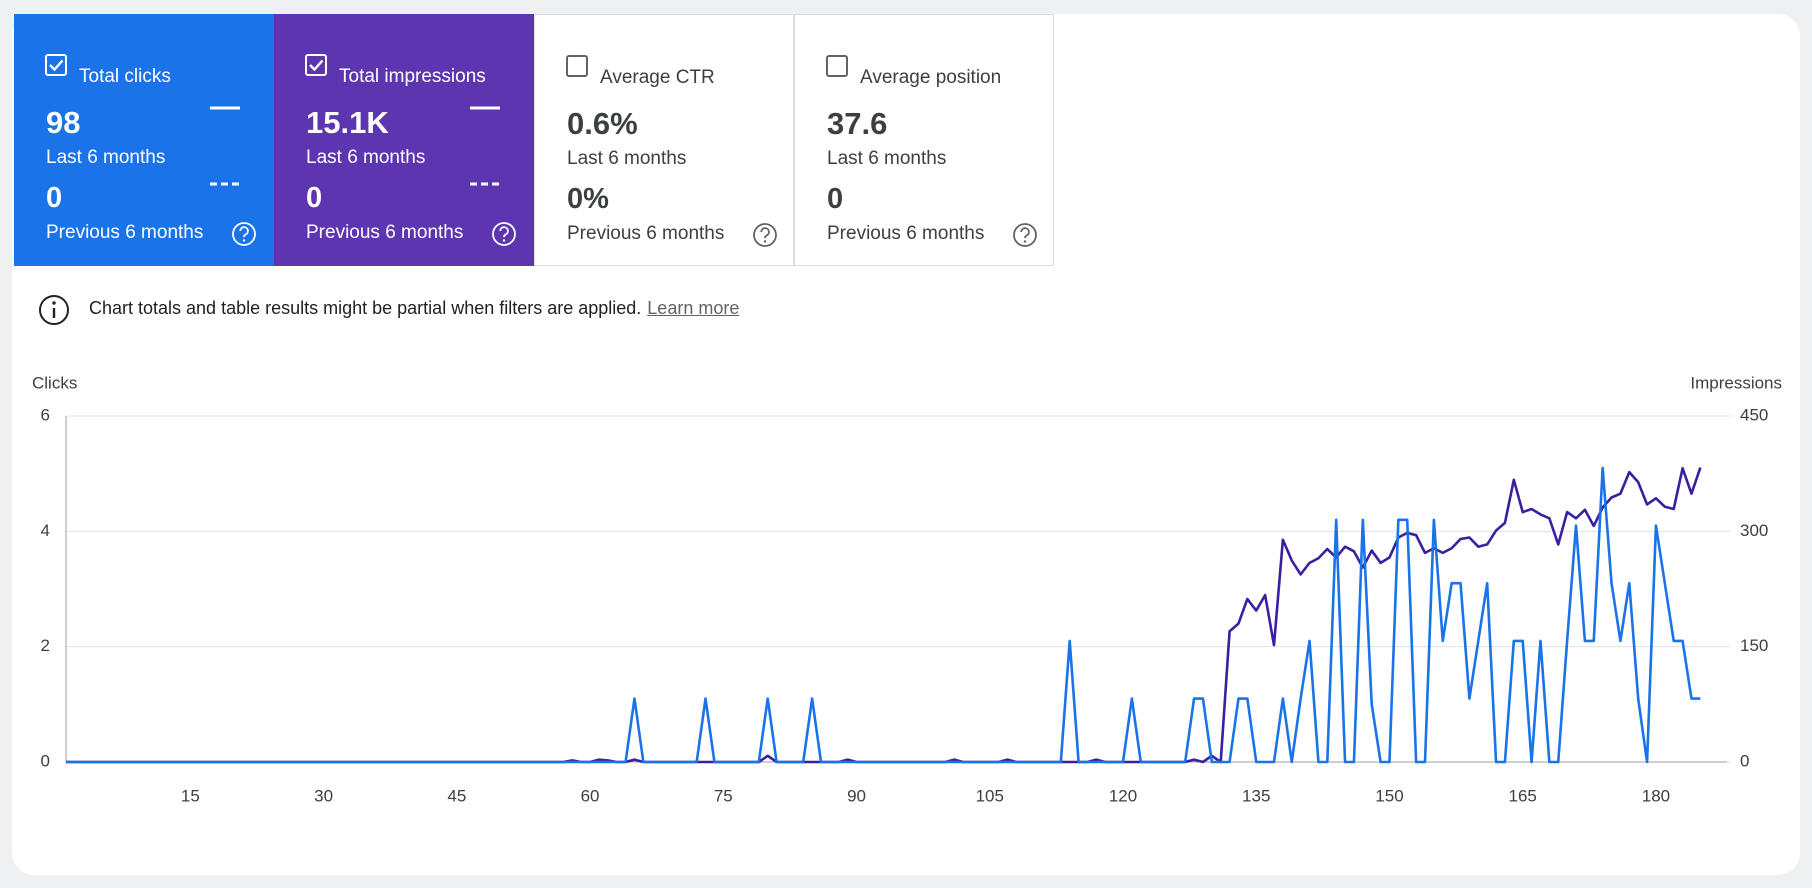 This screenshot has width=1812, height=888. What do you see at coordinates (602, 123) in the screenshot?
I see `metric-value: 0.6%` at bounding box center [602, 123].